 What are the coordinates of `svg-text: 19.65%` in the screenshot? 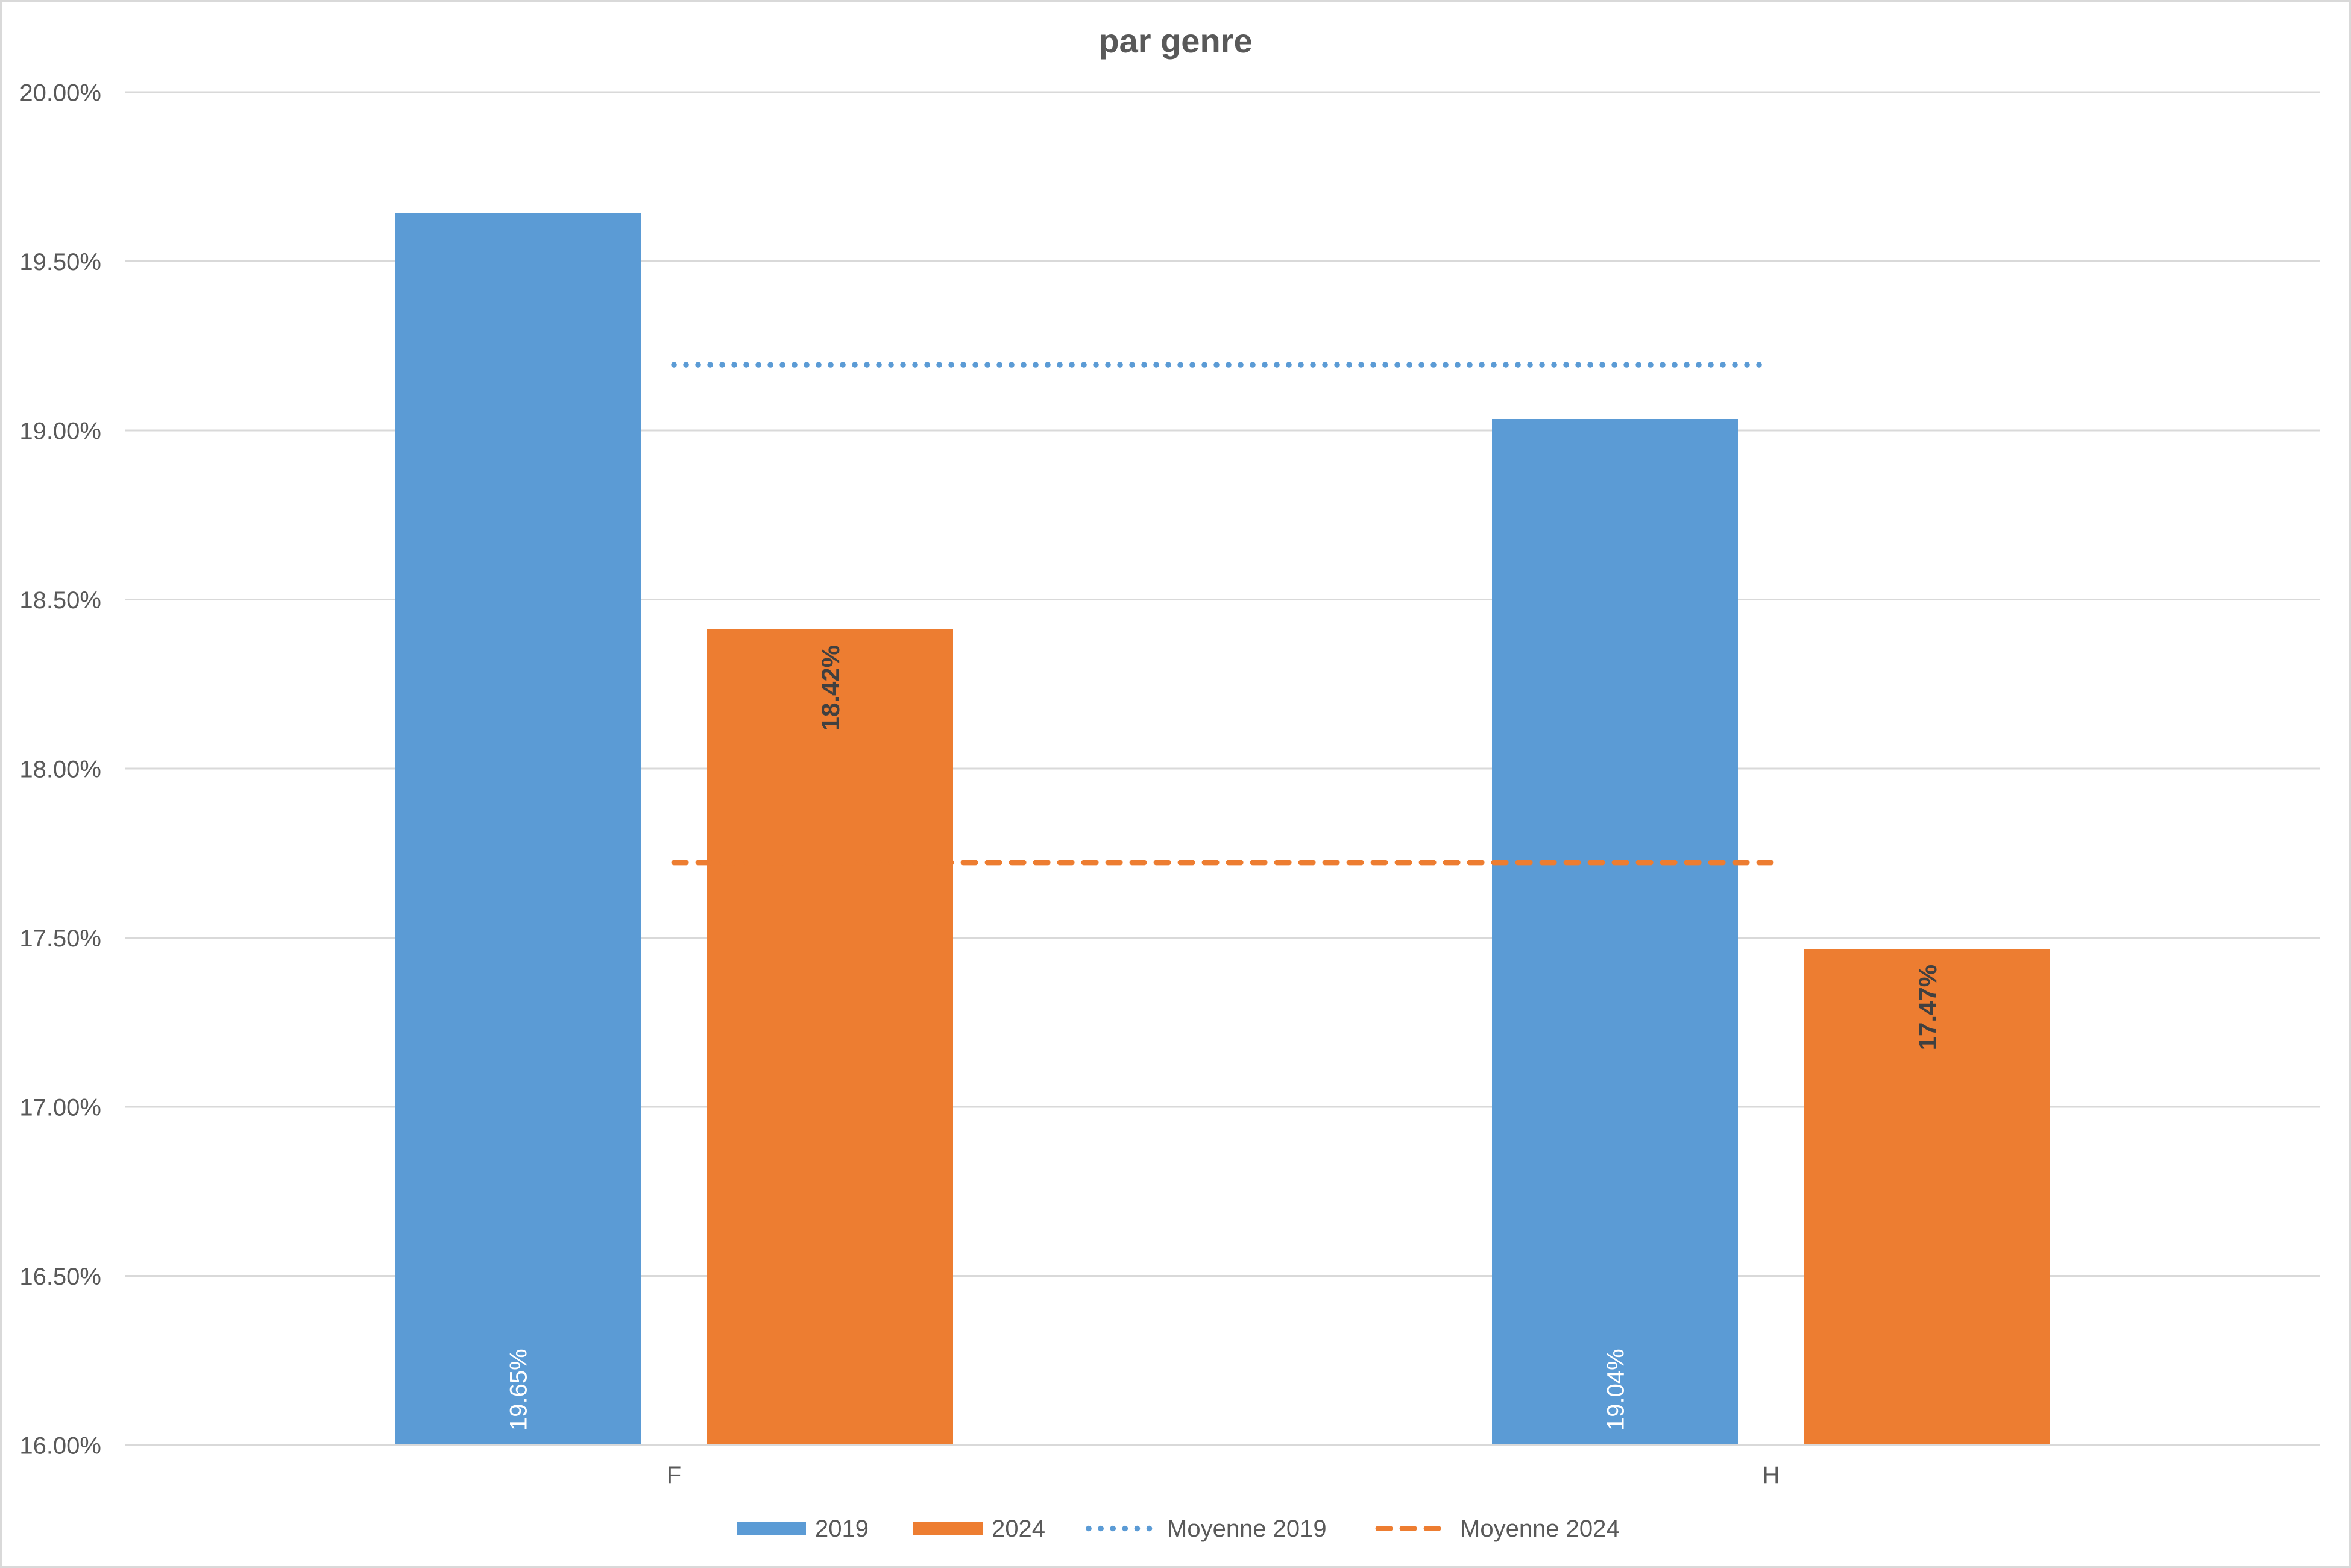 It's located at (519, 1390).